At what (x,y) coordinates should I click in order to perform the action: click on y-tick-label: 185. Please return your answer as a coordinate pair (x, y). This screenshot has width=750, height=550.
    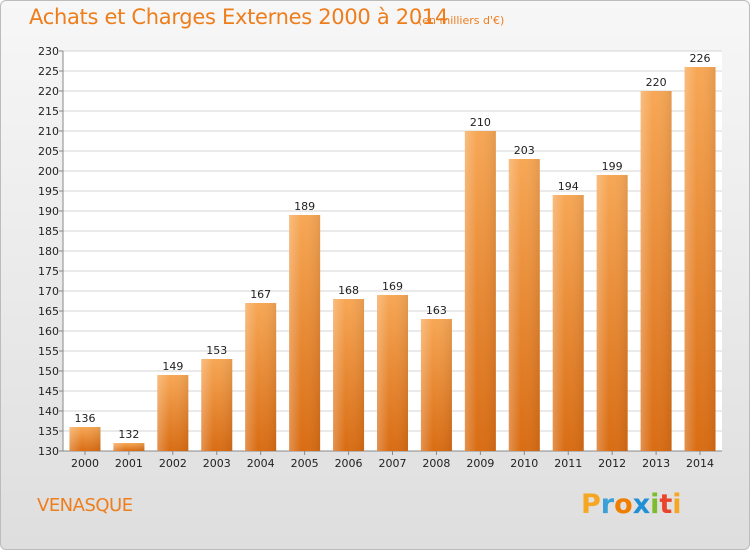
    Looking at the image, I should click on (48, 231).